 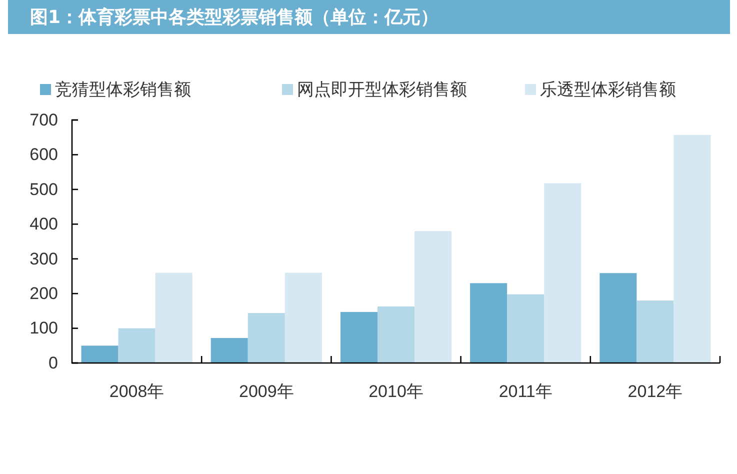 I want to click on x-tick-label: 2010年, so click(x=396, y=392).